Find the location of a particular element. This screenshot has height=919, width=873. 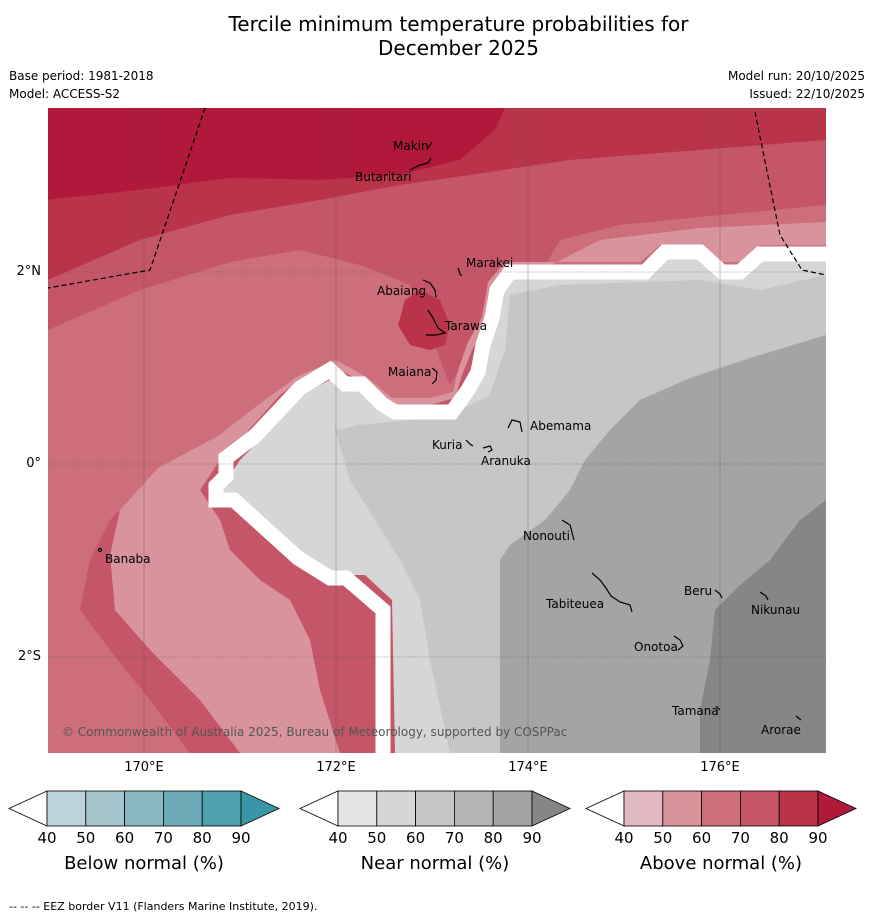

colorbar-near-normal is located at coordinates (435, 808).